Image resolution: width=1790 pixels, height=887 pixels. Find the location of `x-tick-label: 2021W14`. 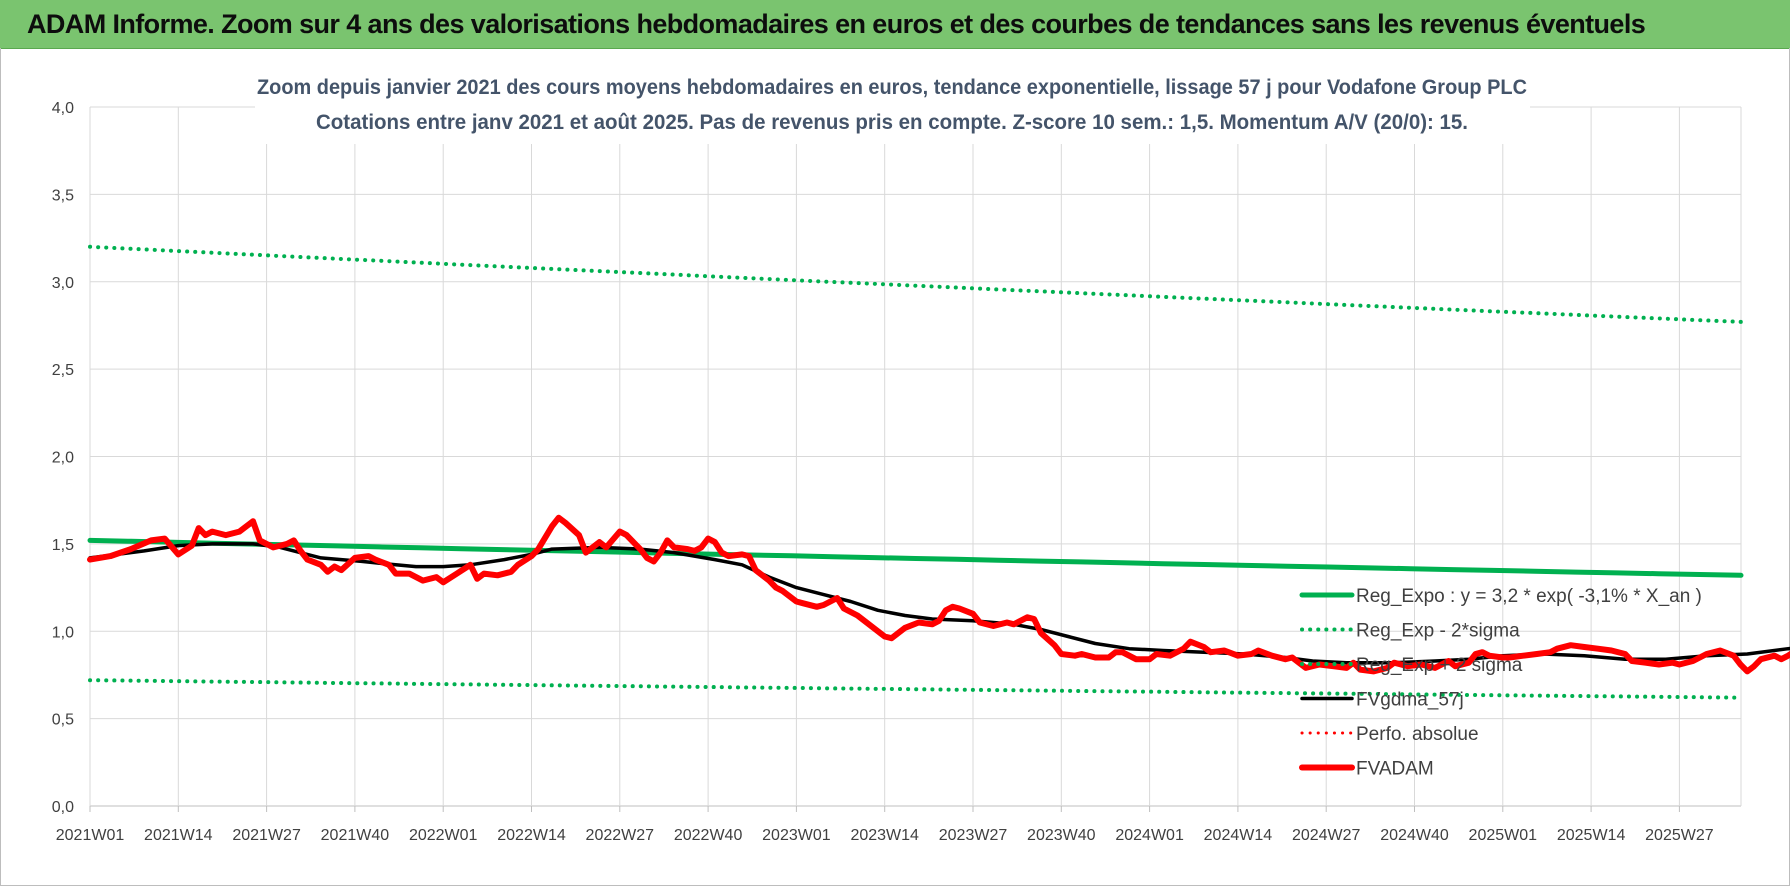

x-tick-label: 2021W14 is located at coordinates (178, 835).